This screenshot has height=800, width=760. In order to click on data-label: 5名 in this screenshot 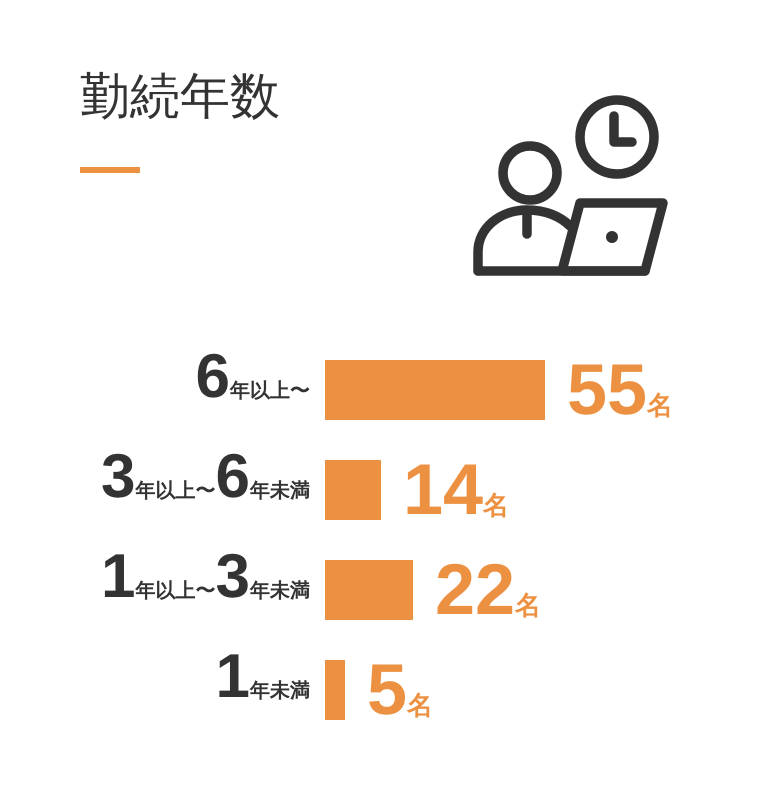, I will do `click(400, 690)`.